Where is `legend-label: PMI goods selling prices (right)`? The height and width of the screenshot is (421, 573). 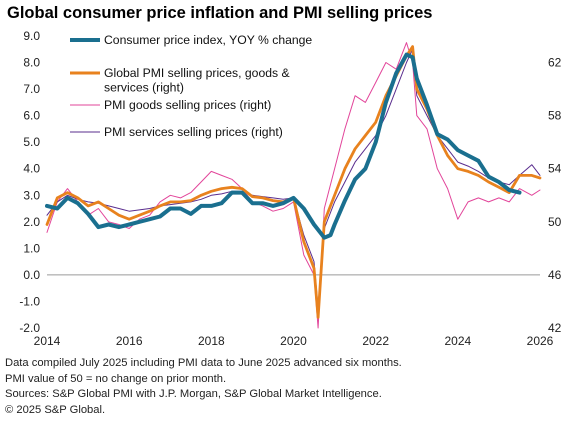
legend-label: PMI goods selling prices (right) is located at coordinates (187, 105).